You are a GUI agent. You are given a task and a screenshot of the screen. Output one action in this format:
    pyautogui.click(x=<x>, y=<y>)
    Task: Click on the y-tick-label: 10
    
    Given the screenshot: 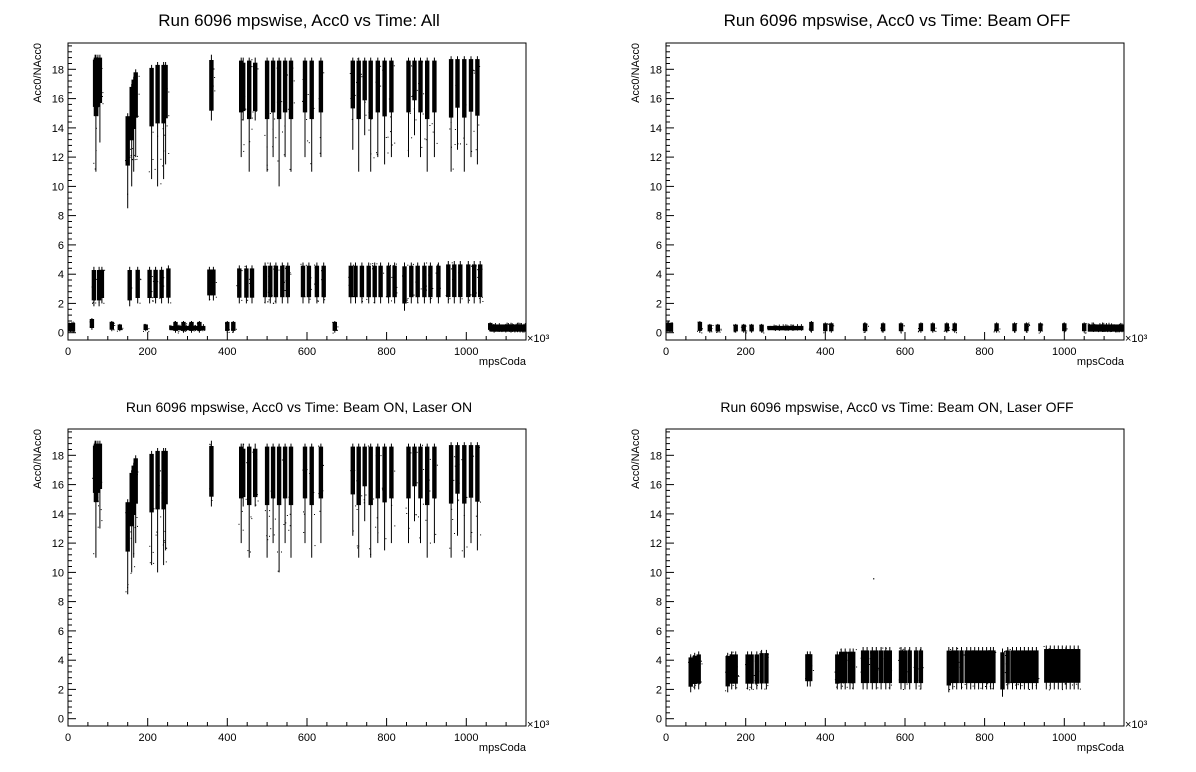 What is the action you would take?
    pyautogui.click(x=58, y=573)
    